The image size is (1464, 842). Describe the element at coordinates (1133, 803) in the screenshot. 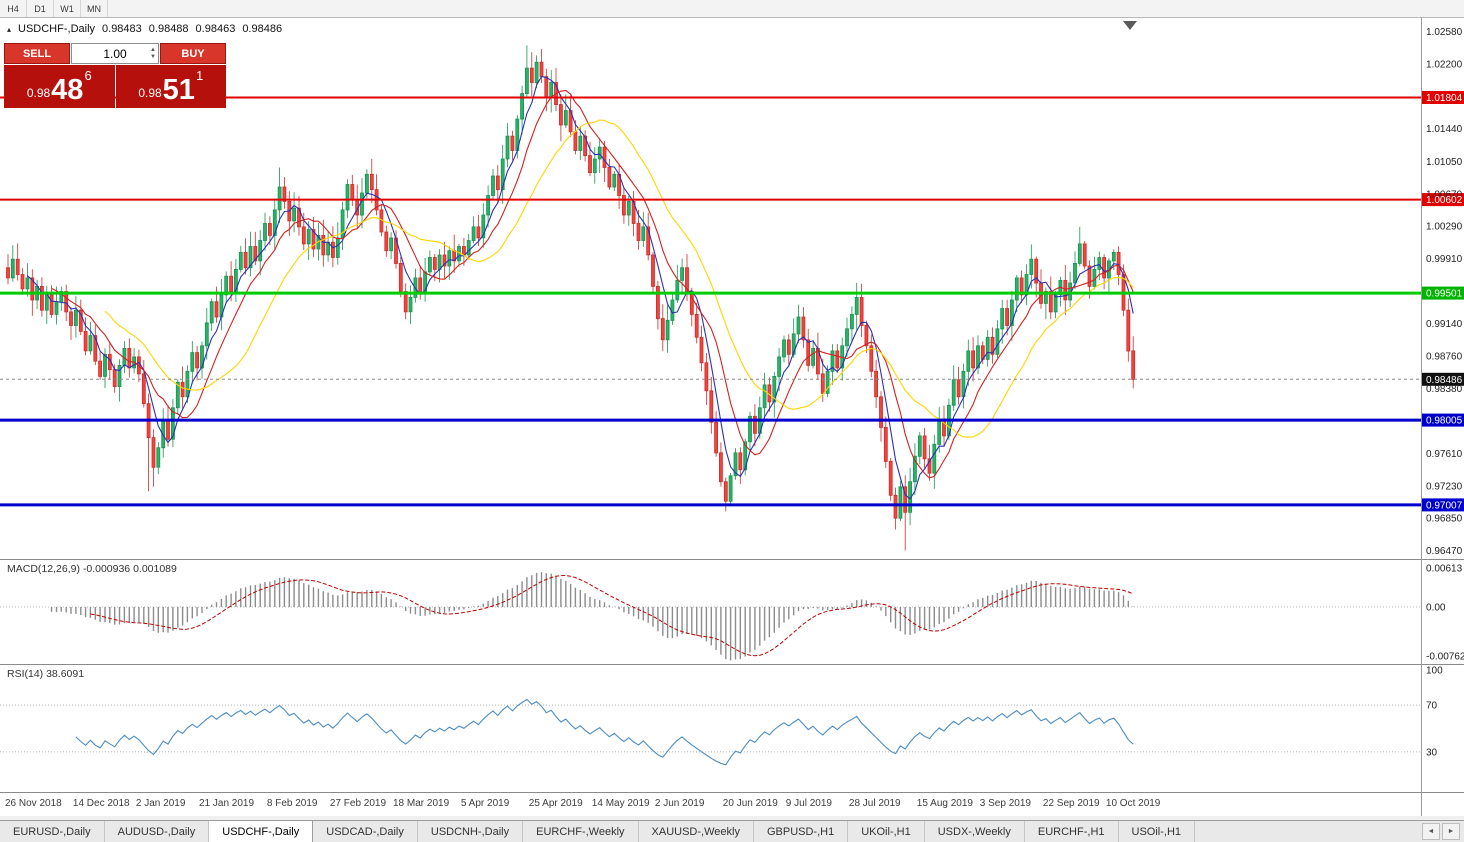

I see `date-axis-label: 10 Oct 2019` at that location.